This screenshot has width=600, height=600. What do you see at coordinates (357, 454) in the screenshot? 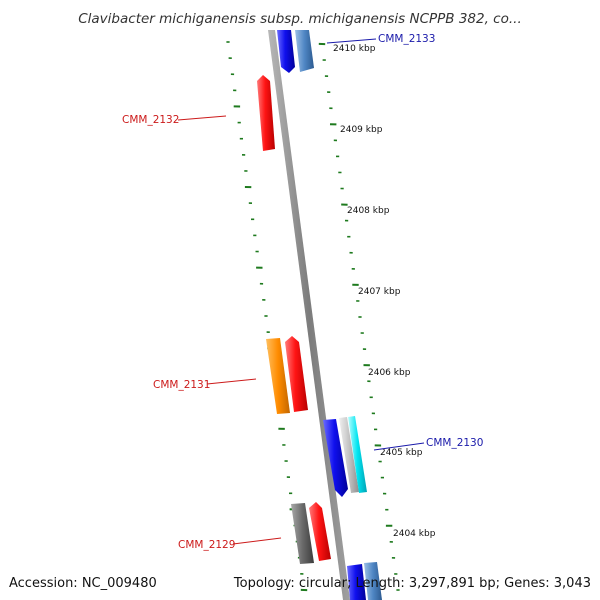
I see `gene-cyan` at bounding box center [357, 454].